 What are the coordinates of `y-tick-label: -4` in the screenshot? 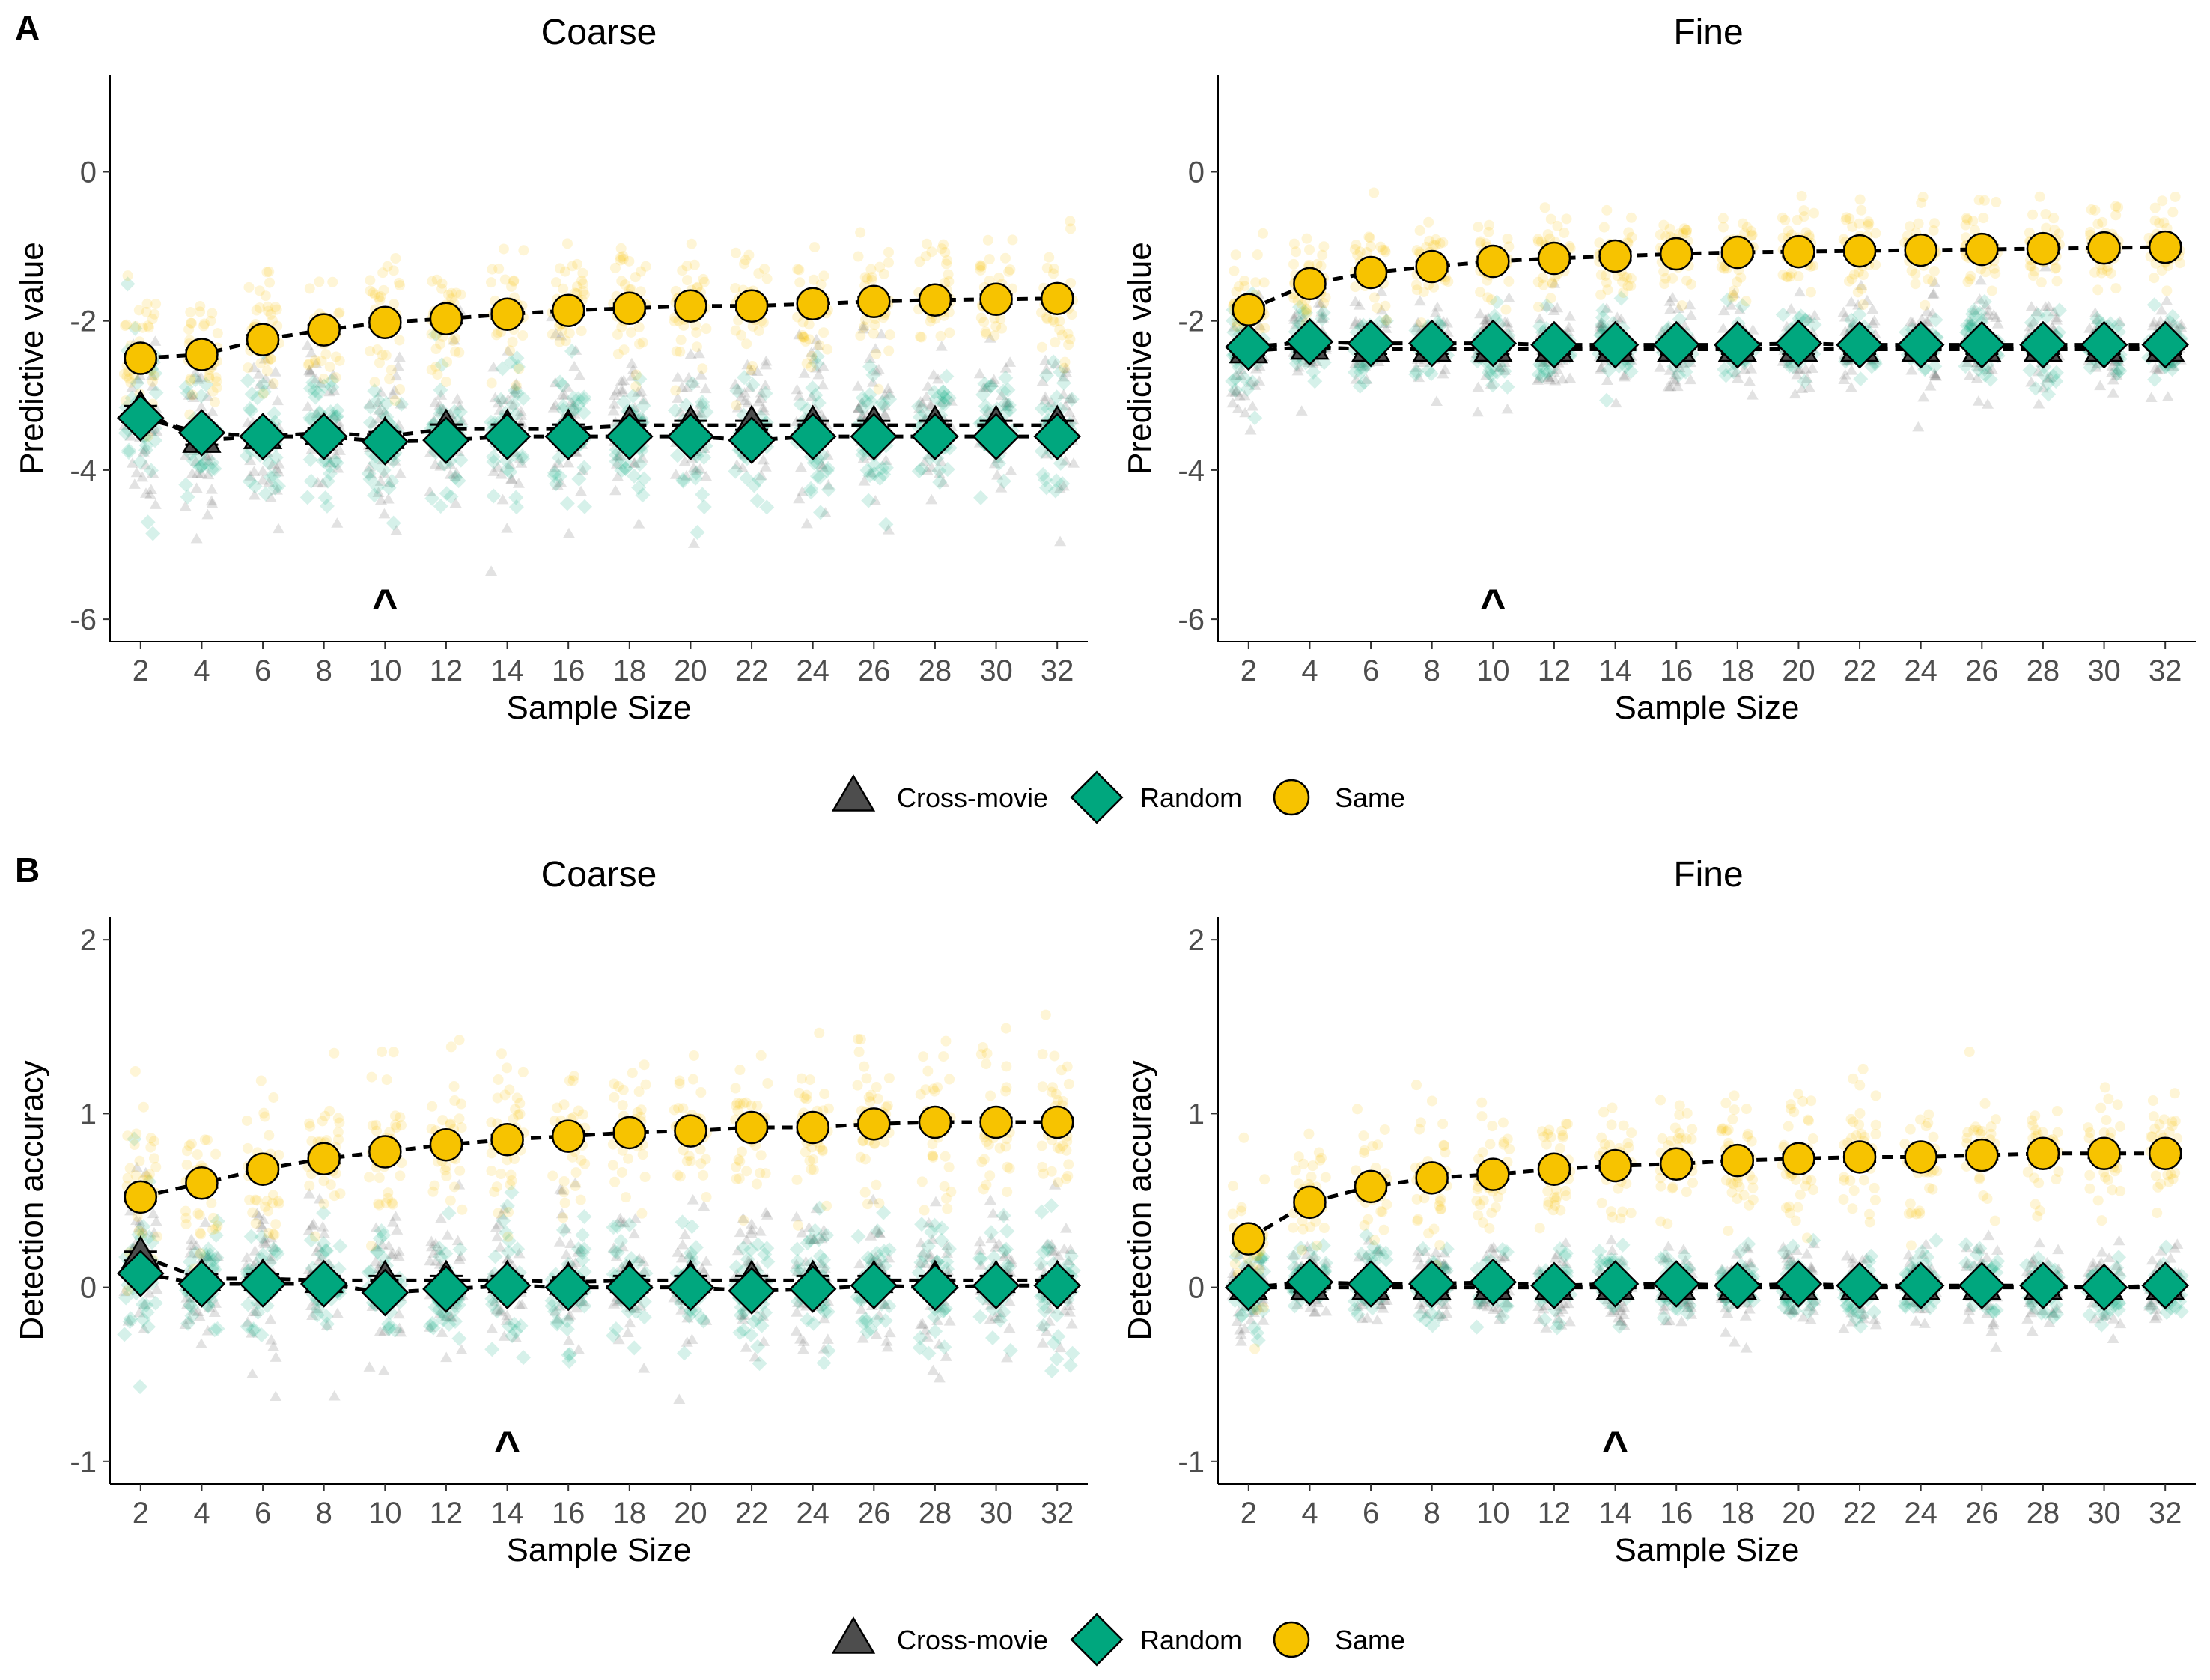 It's located at (1191, 470).